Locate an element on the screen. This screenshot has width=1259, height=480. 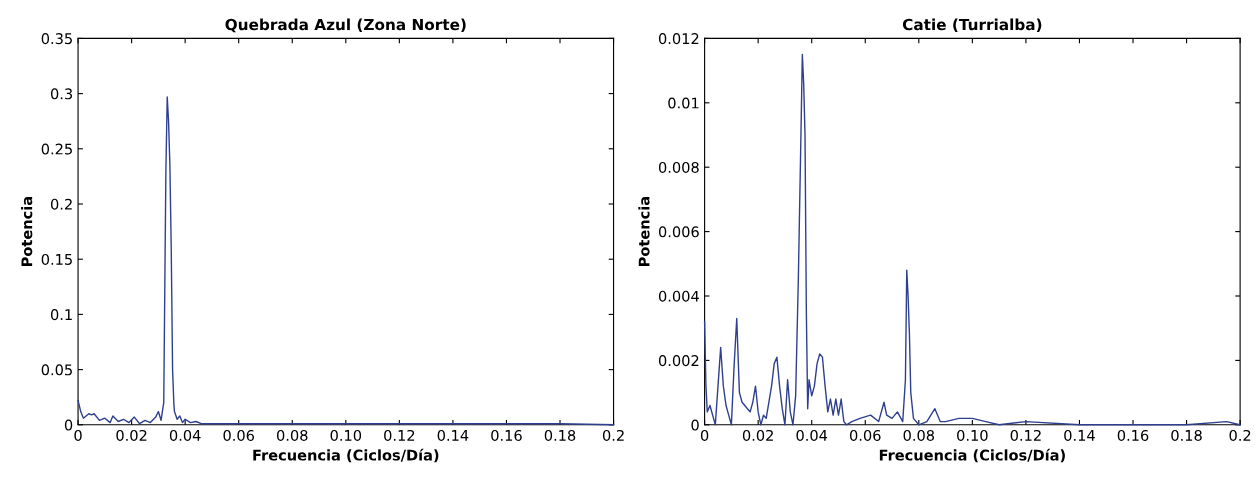
y-tick-label: 0.3 is located at coordinates (61, 94).